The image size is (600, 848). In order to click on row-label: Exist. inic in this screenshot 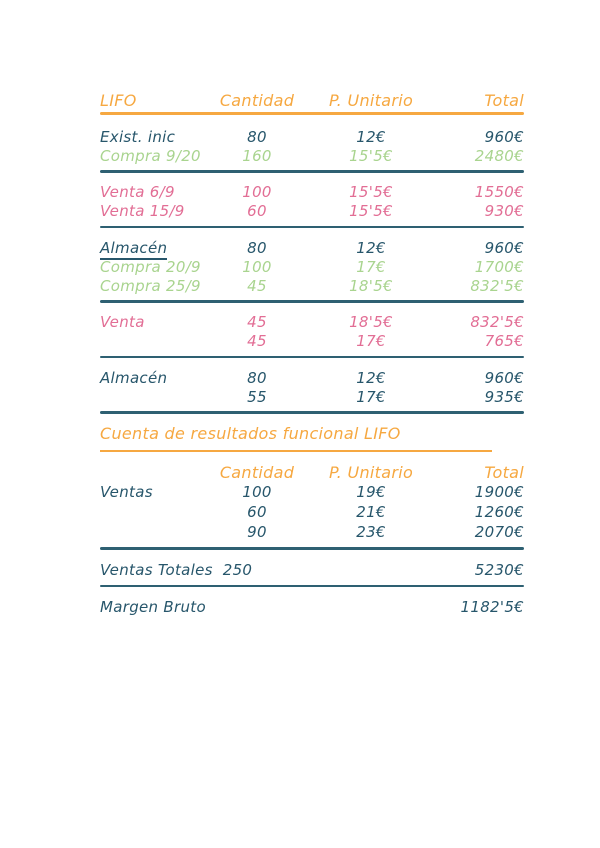, I will do `click(138, 136)`.